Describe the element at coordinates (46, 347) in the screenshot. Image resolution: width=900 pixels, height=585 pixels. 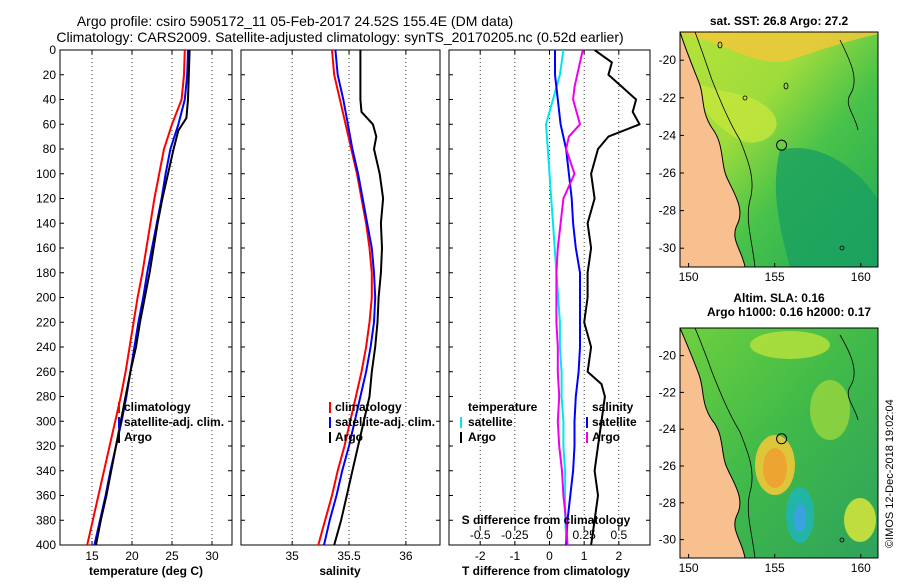
I see `y-tick-label: 240` at that location.